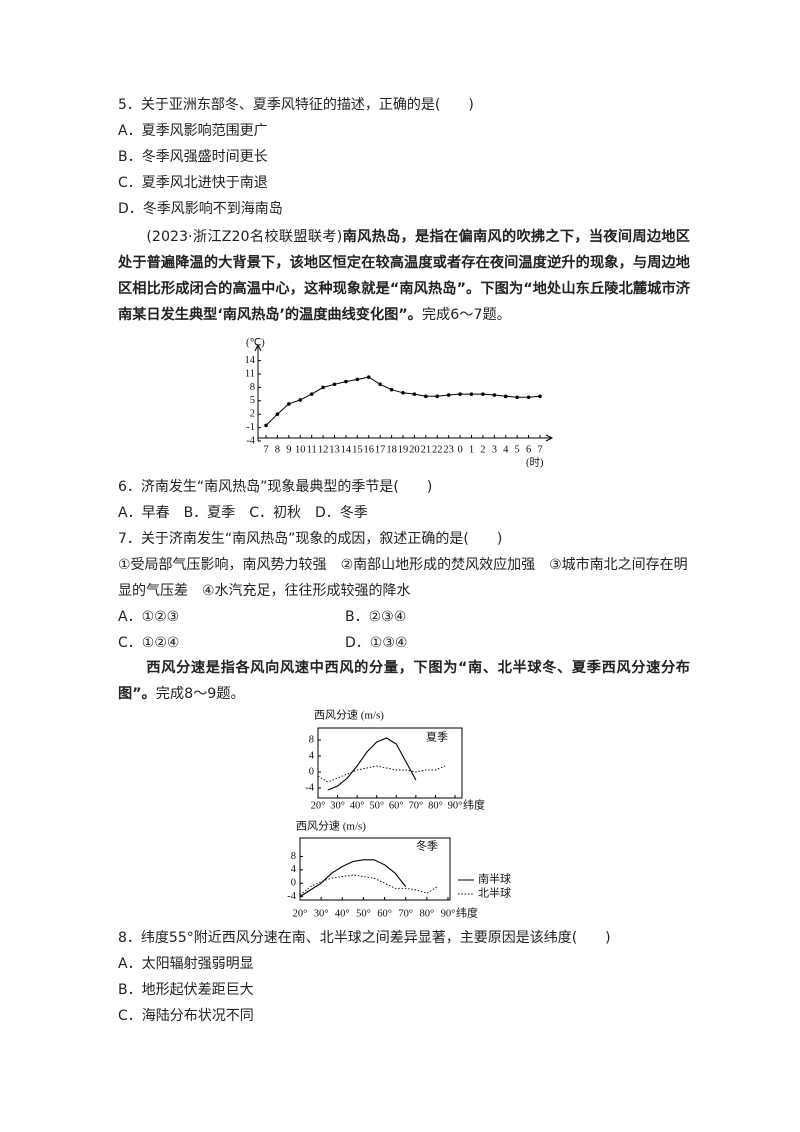  I want to click on x-tick-label: 11, so click(312, 449).